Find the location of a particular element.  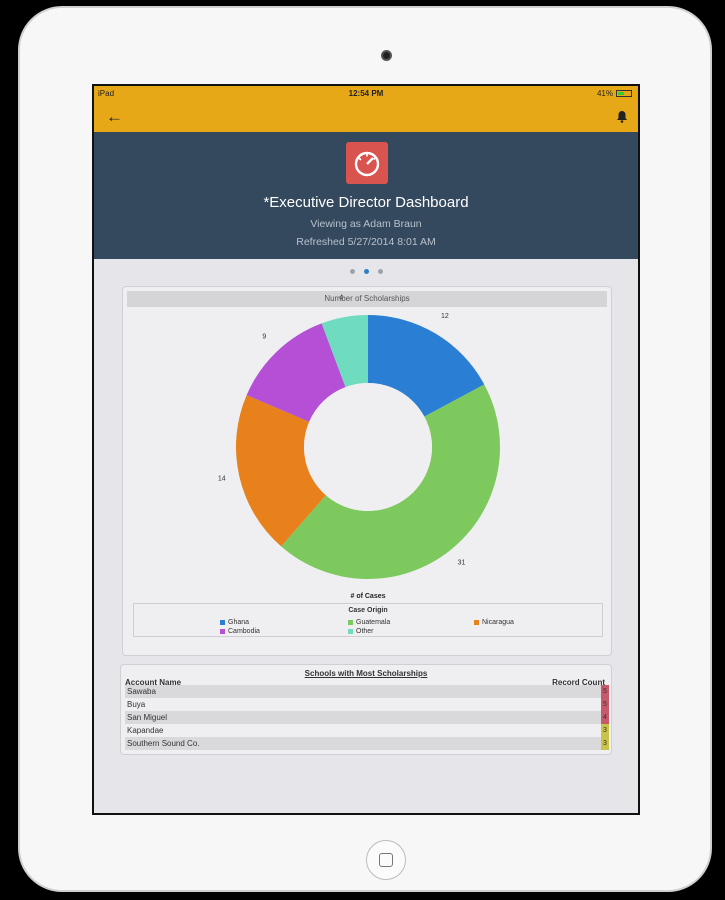

legend-item-nicaragua: Nicaragua is located at coordinates (494, 622).